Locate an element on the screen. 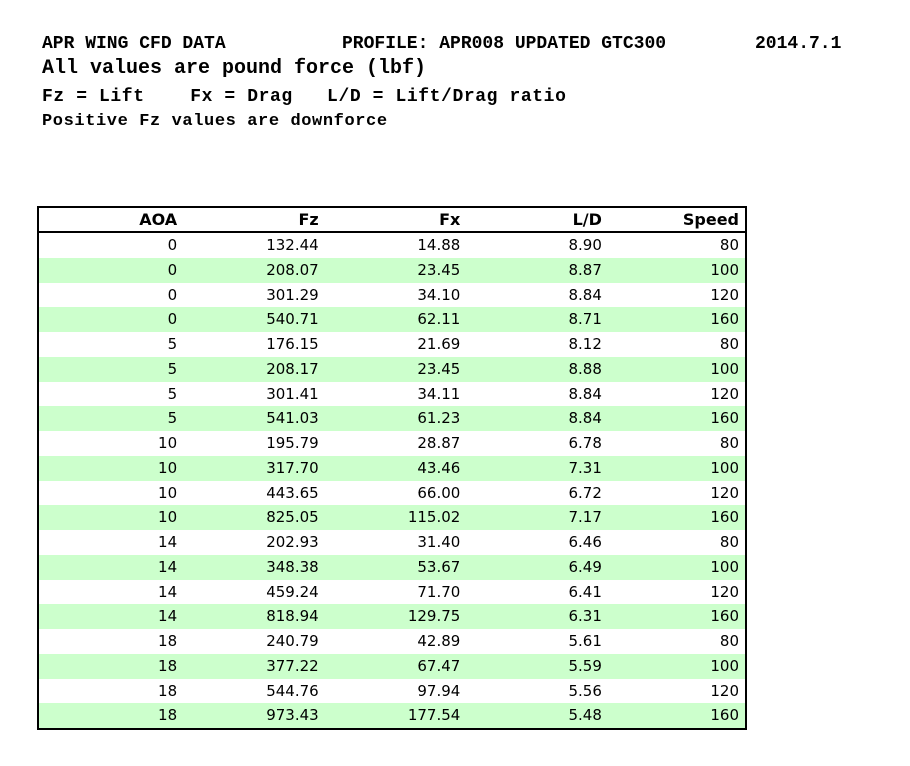  table-cell: 7.31 is located at coordinates (585, 467).